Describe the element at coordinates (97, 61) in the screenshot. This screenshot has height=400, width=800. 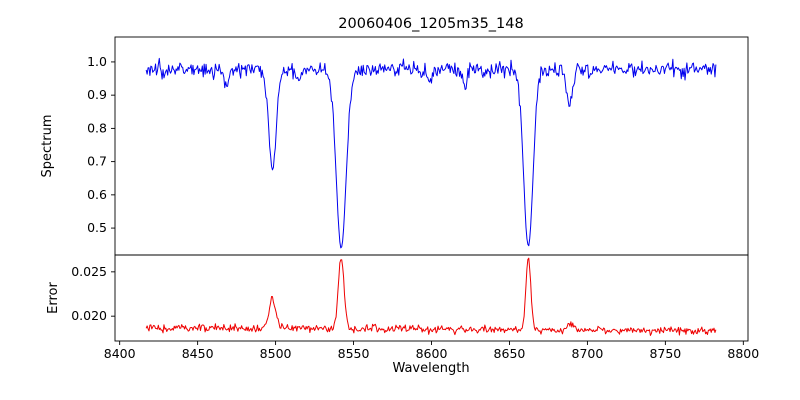
I see `y-tick-label: 1.0` at that location.